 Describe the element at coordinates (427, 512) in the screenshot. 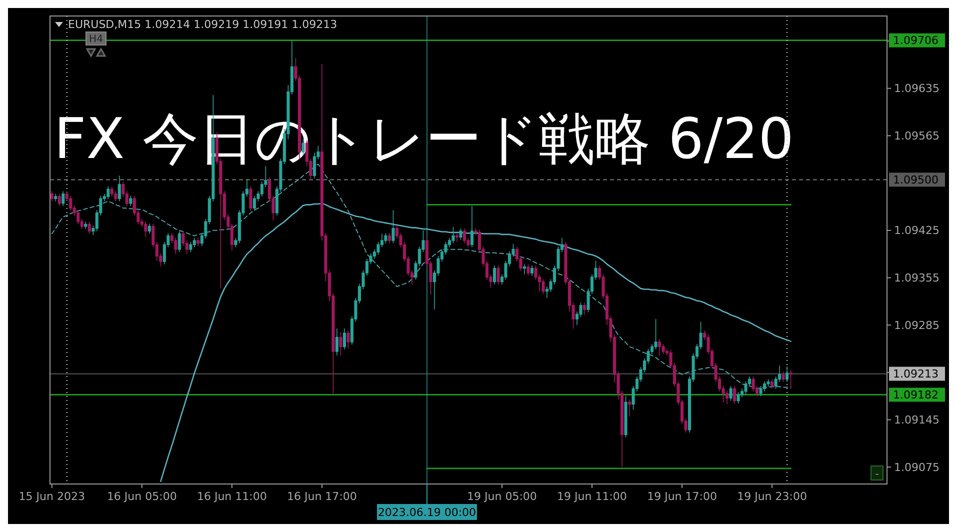

I see `x-tick-label: 2023.06.19 00:00` at that location.